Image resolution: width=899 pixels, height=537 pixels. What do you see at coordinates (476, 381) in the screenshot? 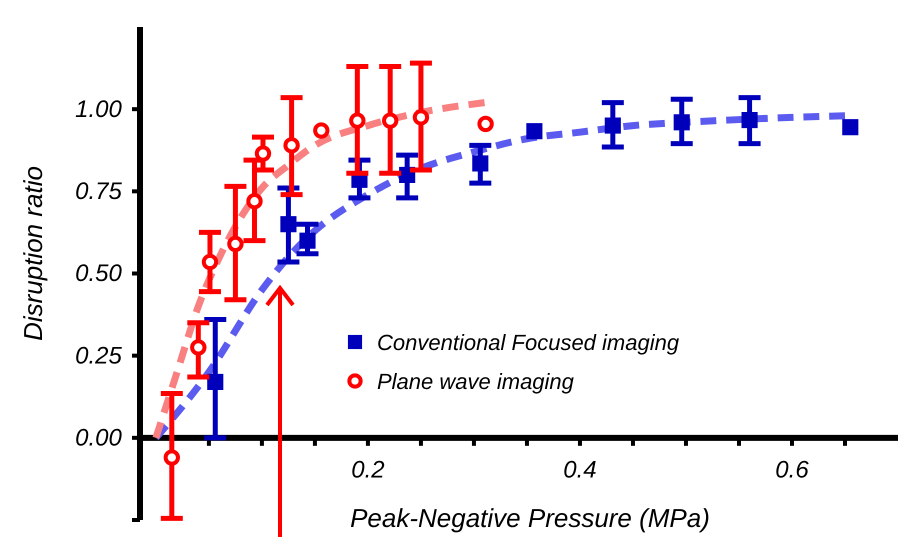
I see `legend-label: Plane wave imaging` at bounding box center [476, 381].